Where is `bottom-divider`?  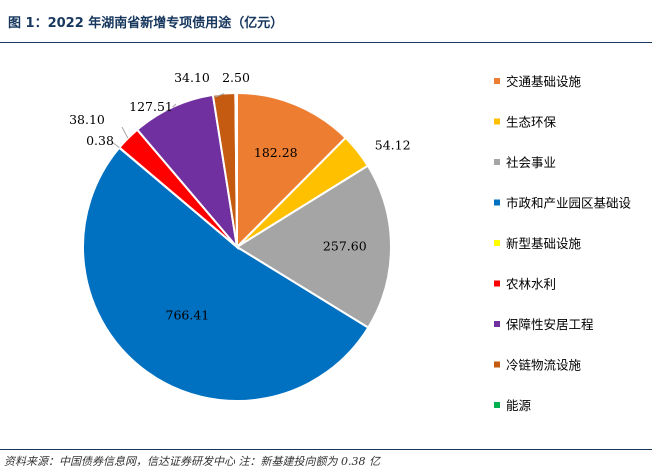
bottom-divider is located at coordinates (326, 449).